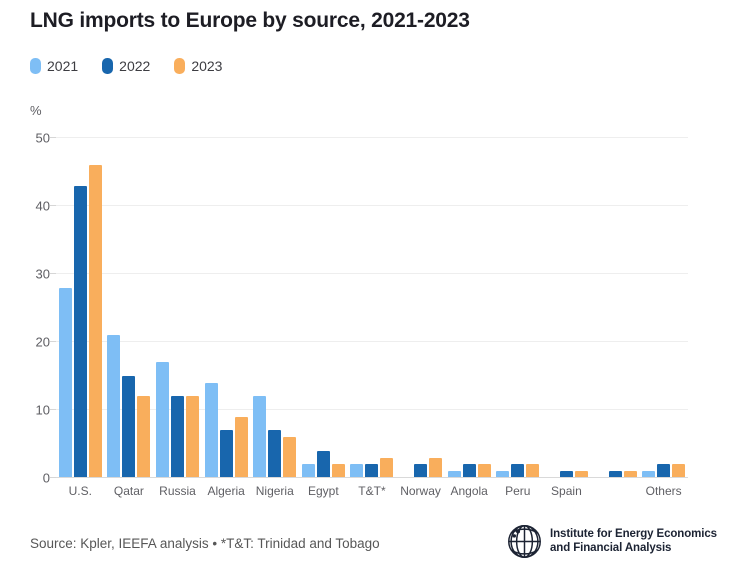 The height and width of the screenshot is (575, 729). I want to click on legend-label: 2023, so click(207, 66).